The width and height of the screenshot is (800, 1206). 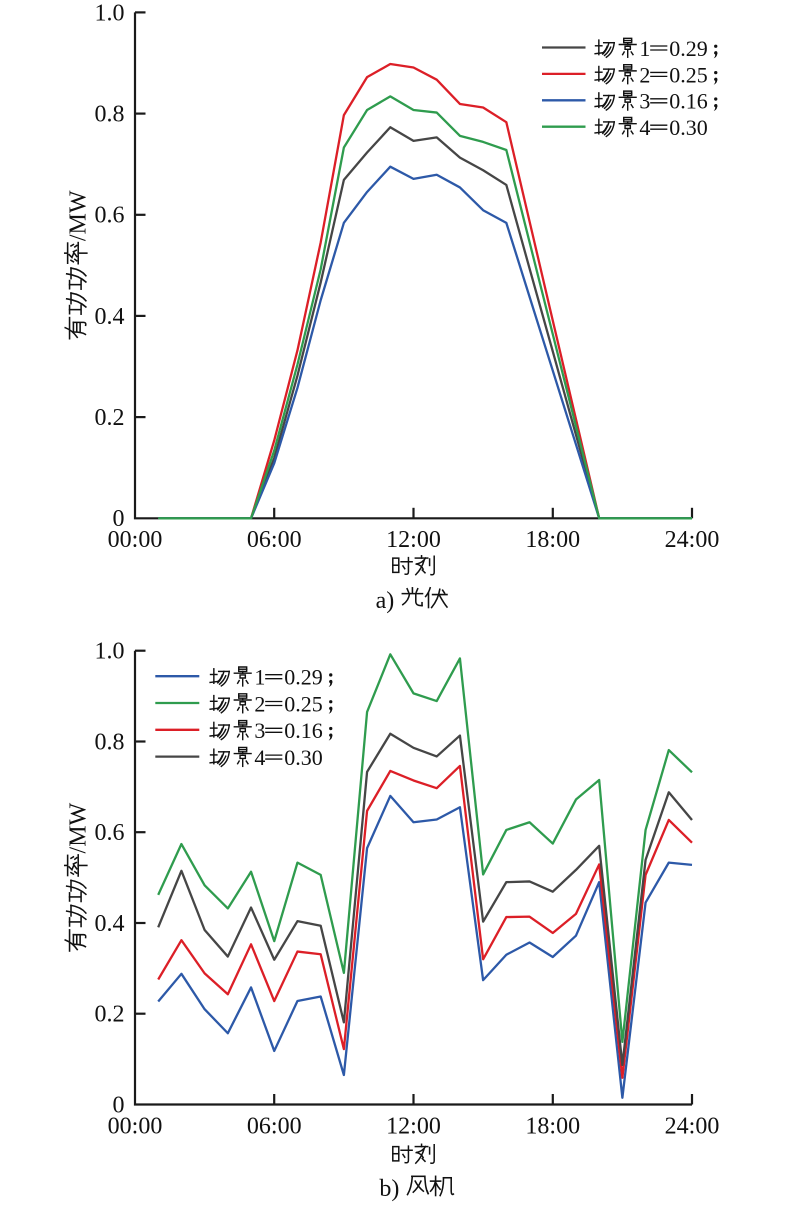 I want to click on svg-text: a), so click(x=385, y=601).